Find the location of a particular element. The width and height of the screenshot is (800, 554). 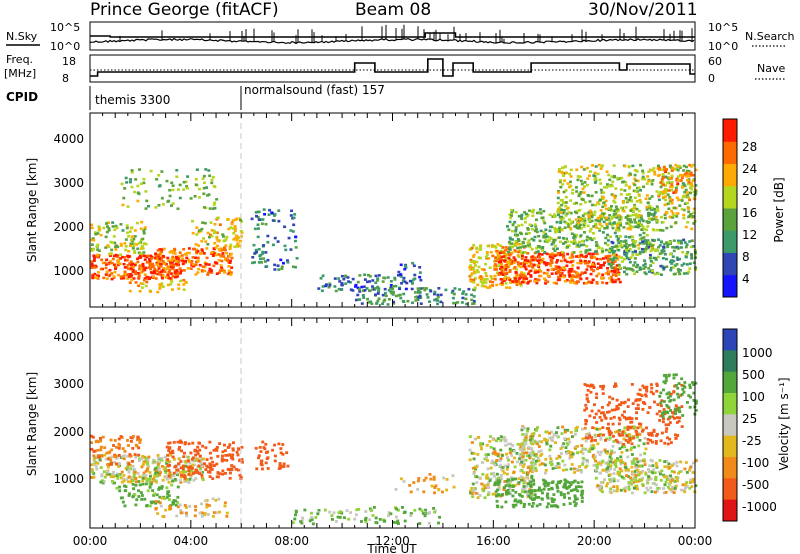

nsky-panel: N.Sky 10^5 10^0 10^5 10^0 N.Search is located at coordinates (400, 37).